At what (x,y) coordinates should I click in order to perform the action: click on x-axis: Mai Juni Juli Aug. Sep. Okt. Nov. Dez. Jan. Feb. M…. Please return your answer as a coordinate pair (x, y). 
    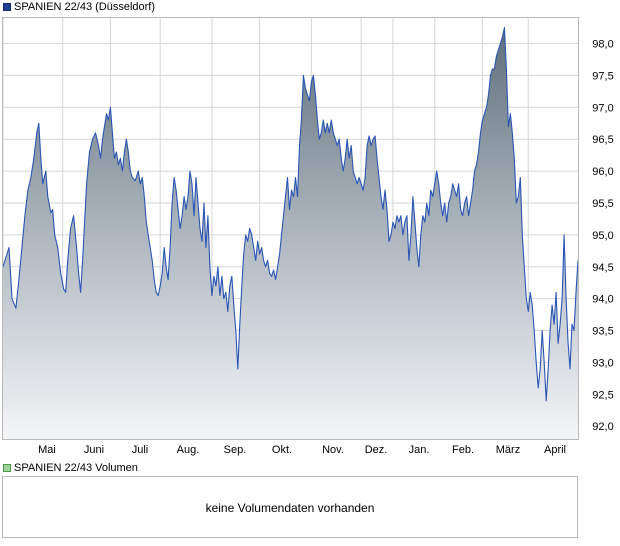
    Looking at the image, I should click on (302, 450).